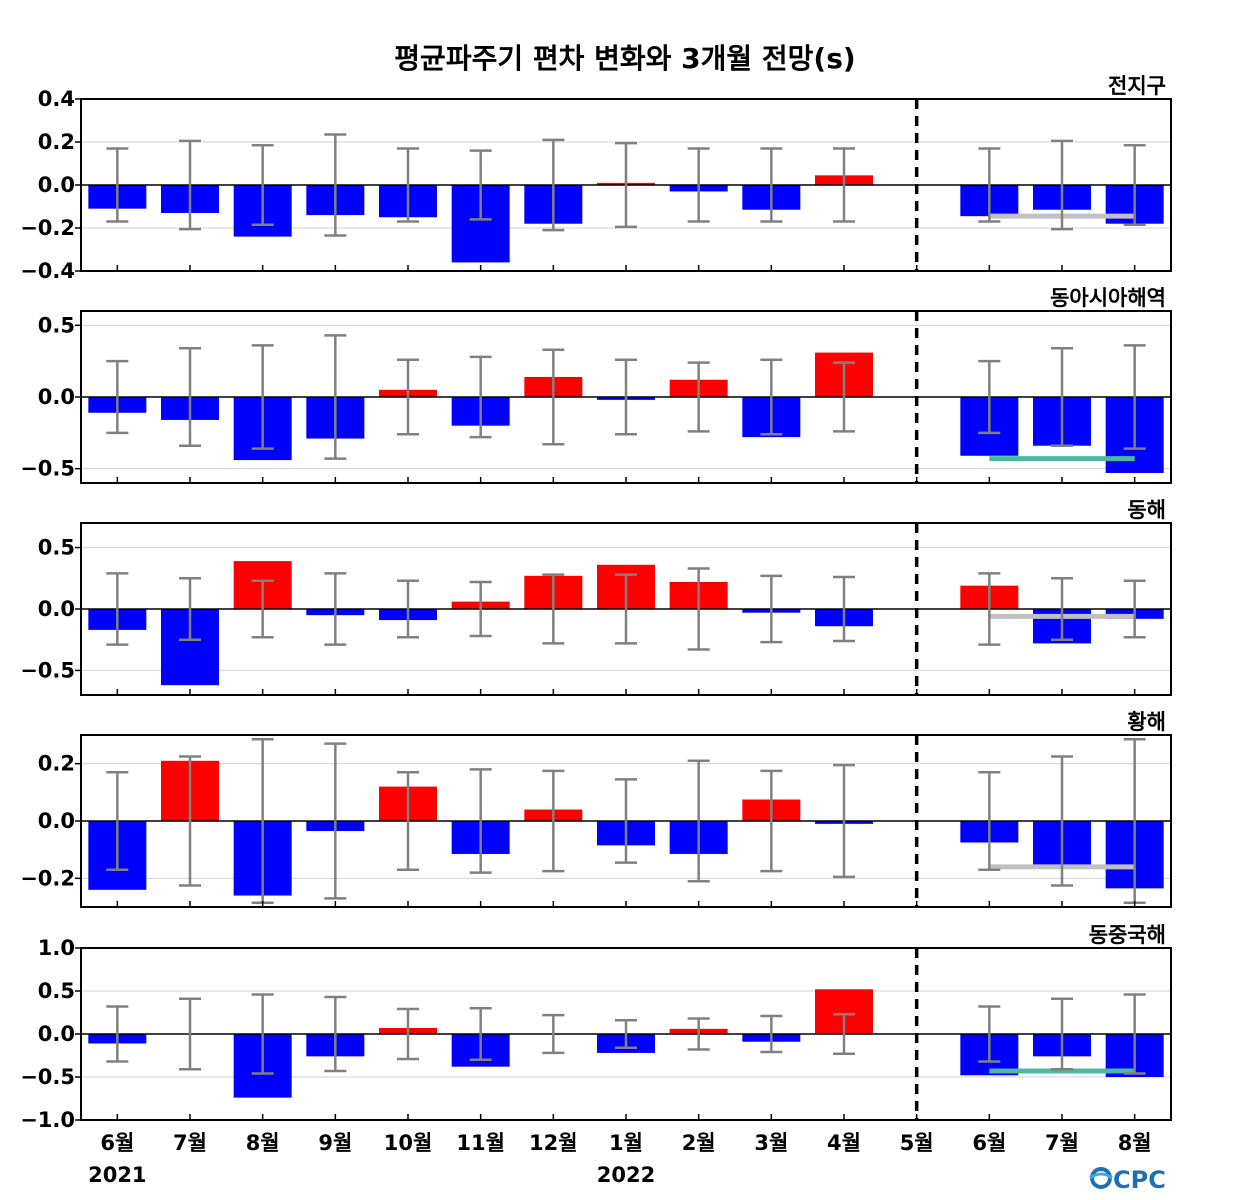  Describe the element at coordinates (624, 58) in the screenshot. I see `chart-title: 평균파주기 편차 변화와 3개월 전망(s)` at that location.